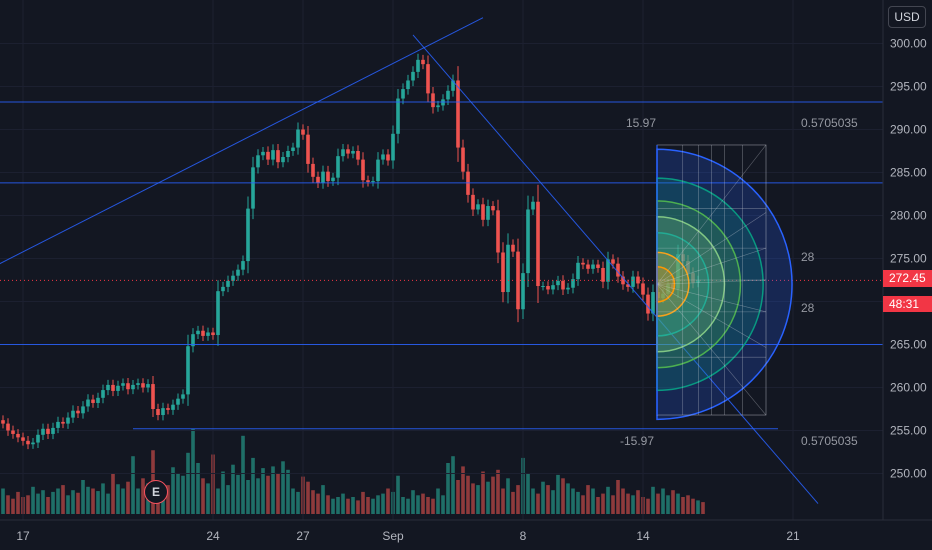 This screenshot has width=932, height=550. I want to click on earnings-marker: E, so click(156, 492).